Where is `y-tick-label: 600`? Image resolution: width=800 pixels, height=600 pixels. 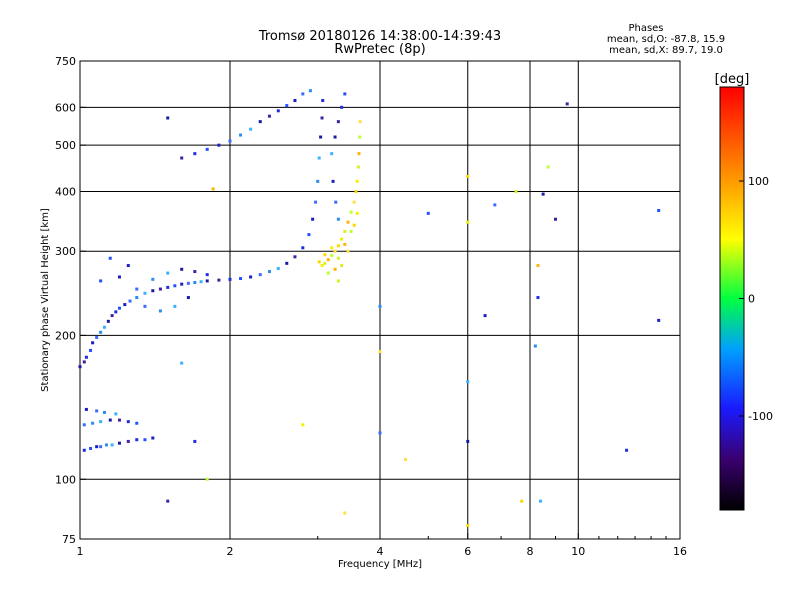
y-tick-label: 600 is located at coordinates (65, 107).